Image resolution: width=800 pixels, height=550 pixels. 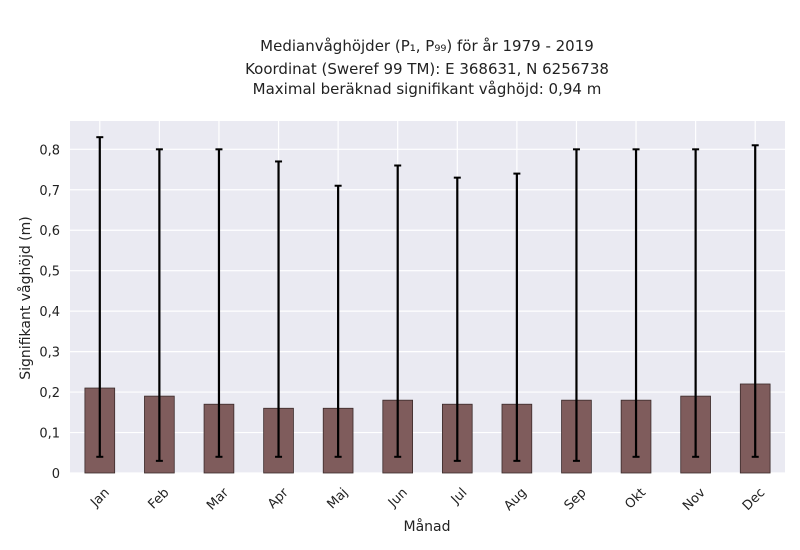 What do you see at coordinates (278, 498) in the screenshot?
I see `x-tick-label: Apr` at bounding box center [278, 498].